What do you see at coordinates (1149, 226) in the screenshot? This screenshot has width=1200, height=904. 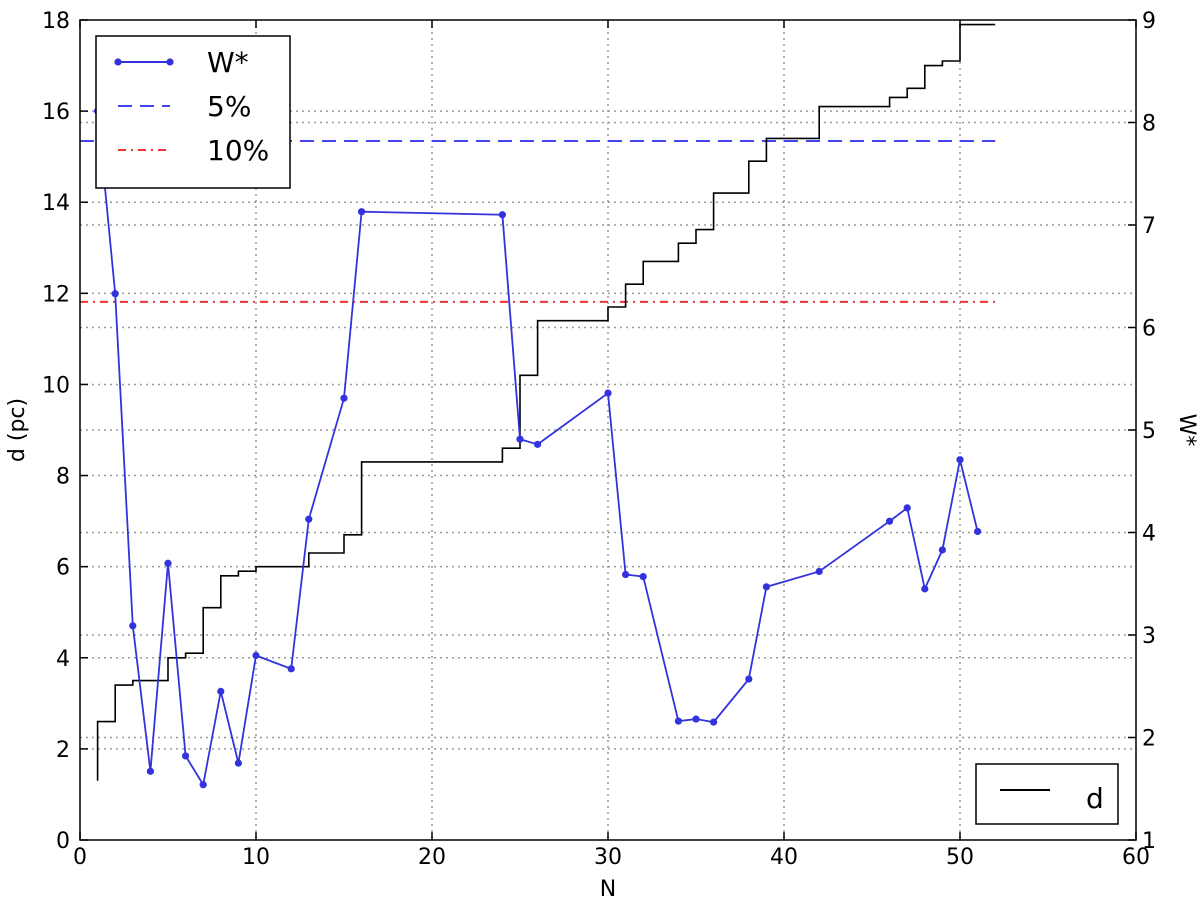 I see `y-right-tick-label: 7` at bounding box center [1149, 226].